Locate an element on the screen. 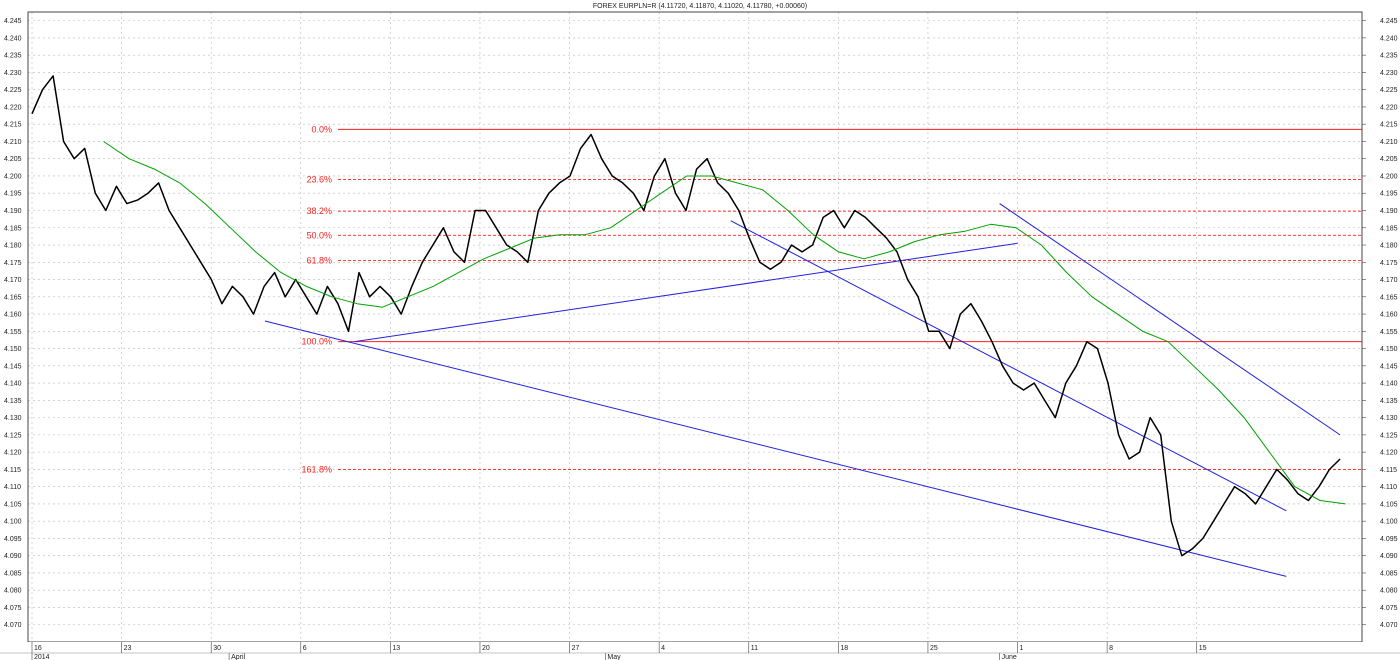 Image resolution: width=1400 pixels, height=660 pixels. y-tick-label-right: 4.230 is located at coordinates (1389, 73).